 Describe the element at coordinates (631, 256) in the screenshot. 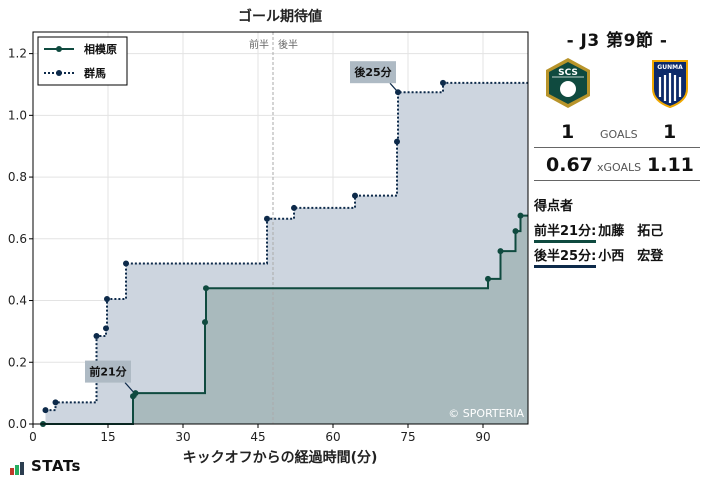

I see `scorer-name: 小西 宏登` at that location.